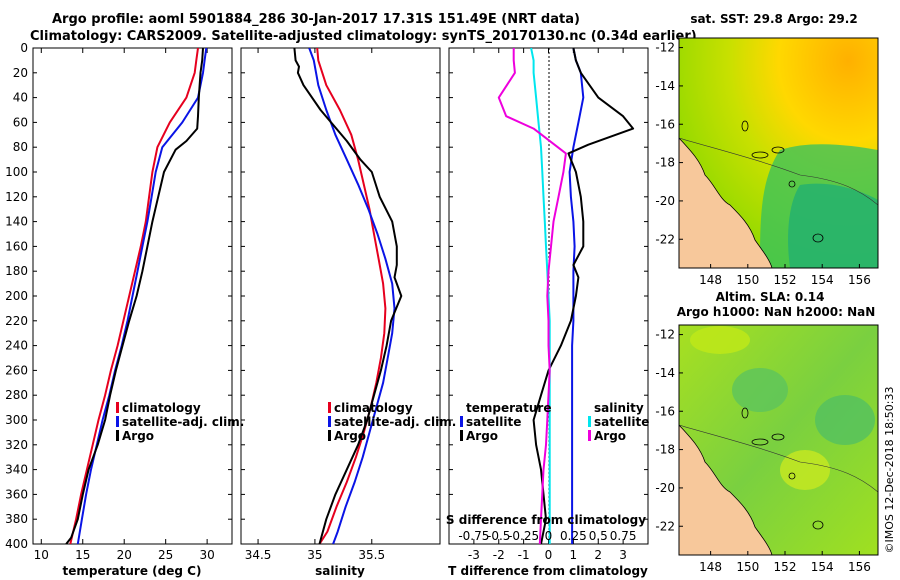 The height and width of the screenshot is (580, 900). Describe the element at coordinates (165, 555) in the screenshot. I see `x-tick-label: 25` at that location.